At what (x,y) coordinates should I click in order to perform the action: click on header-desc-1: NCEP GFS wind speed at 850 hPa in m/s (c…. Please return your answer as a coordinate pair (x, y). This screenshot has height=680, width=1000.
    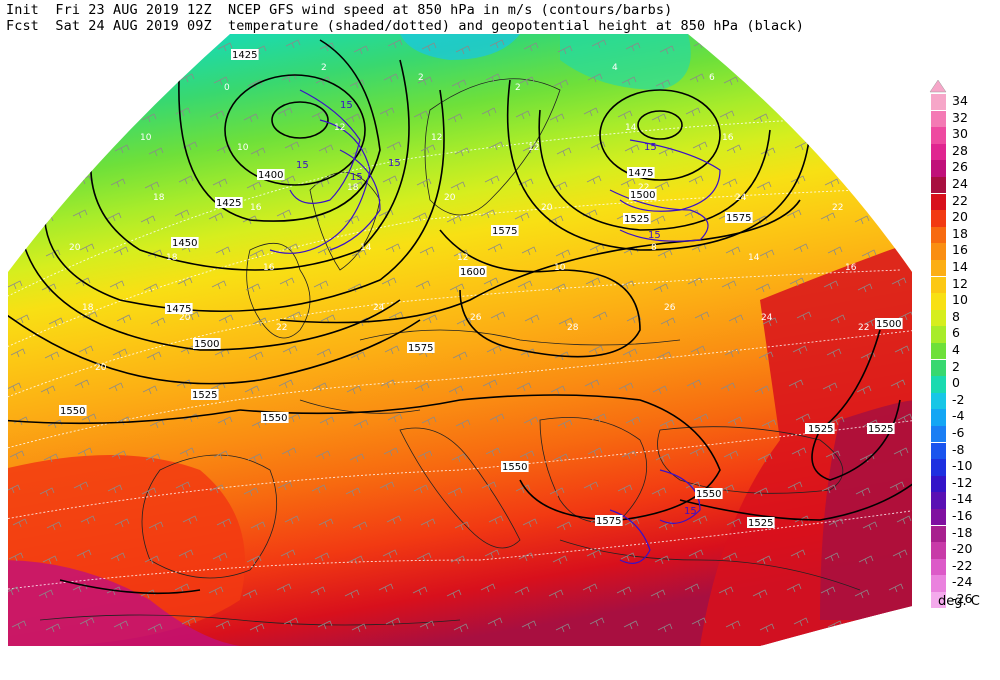
    Looking at the image, I should click on (450, 10).